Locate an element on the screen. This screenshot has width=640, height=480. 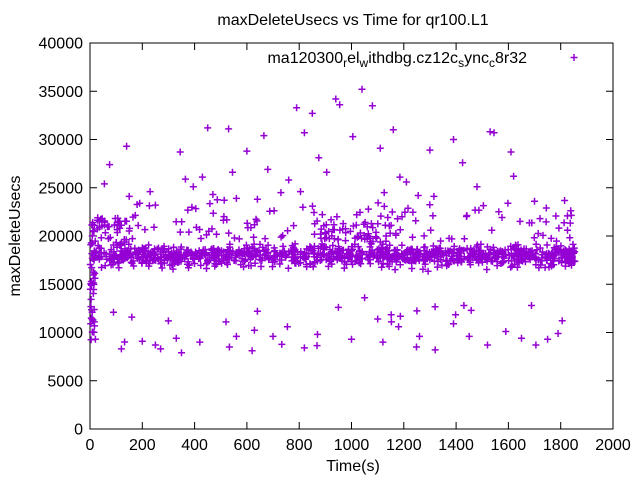
y-tick-label: 40000 is located at coordinates (61, 44).